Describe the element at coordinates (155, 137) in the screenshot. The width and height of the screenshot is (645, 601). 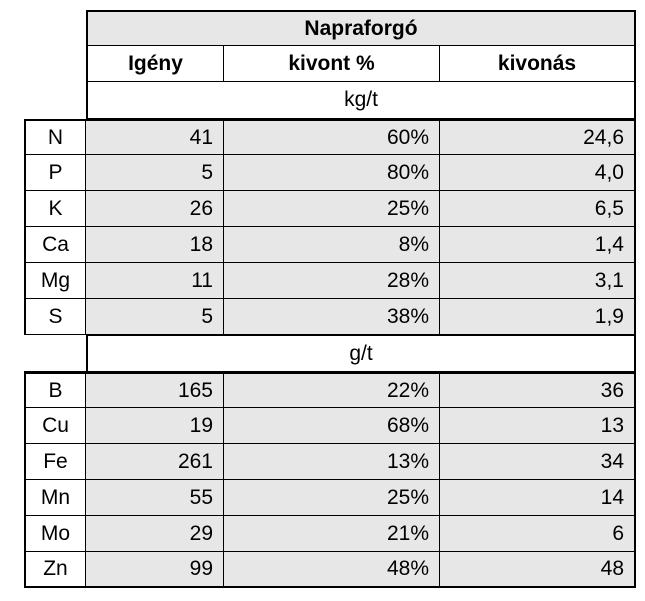
I see `igeny-cell: 41` at that location.